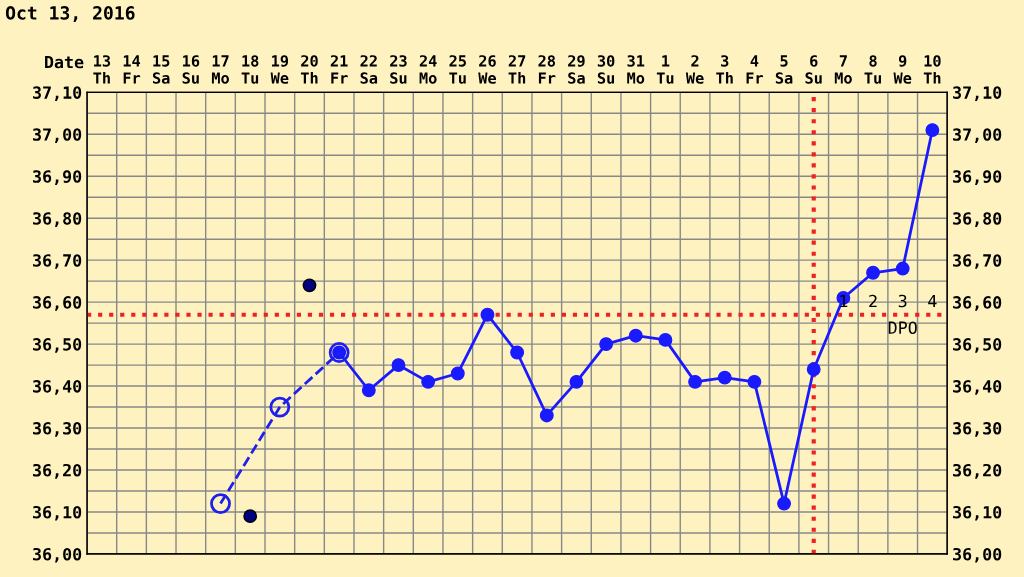 The image size is (1024, 577). Describe the element at coordinates (932, 69) in the screenshot. I see `x-tick-label: 10 Th` at that location.